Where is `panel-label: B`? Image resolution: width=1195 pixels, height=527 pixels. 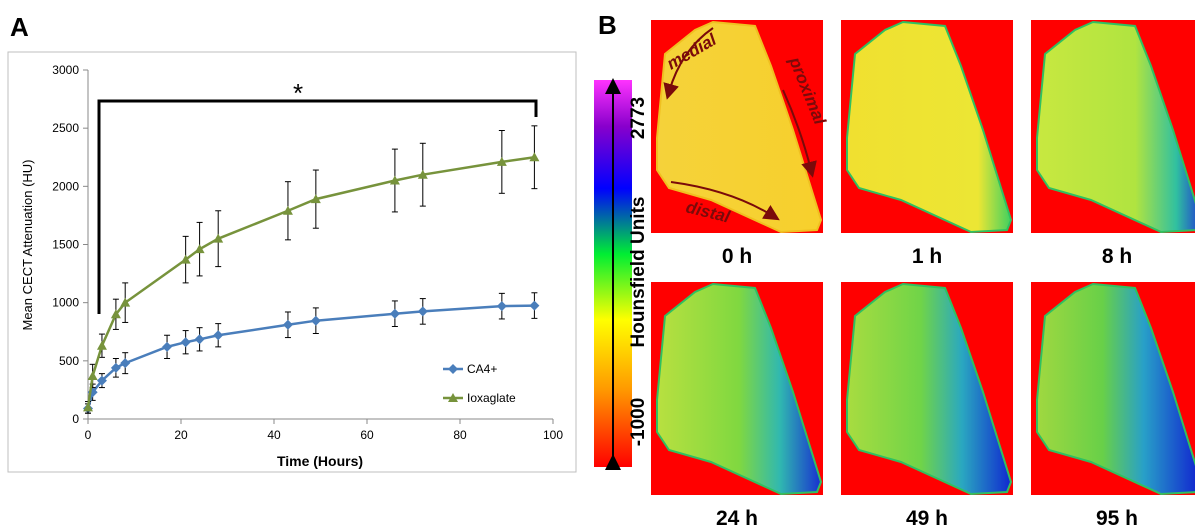
panel-label: B is located at coordinates (607, 25).